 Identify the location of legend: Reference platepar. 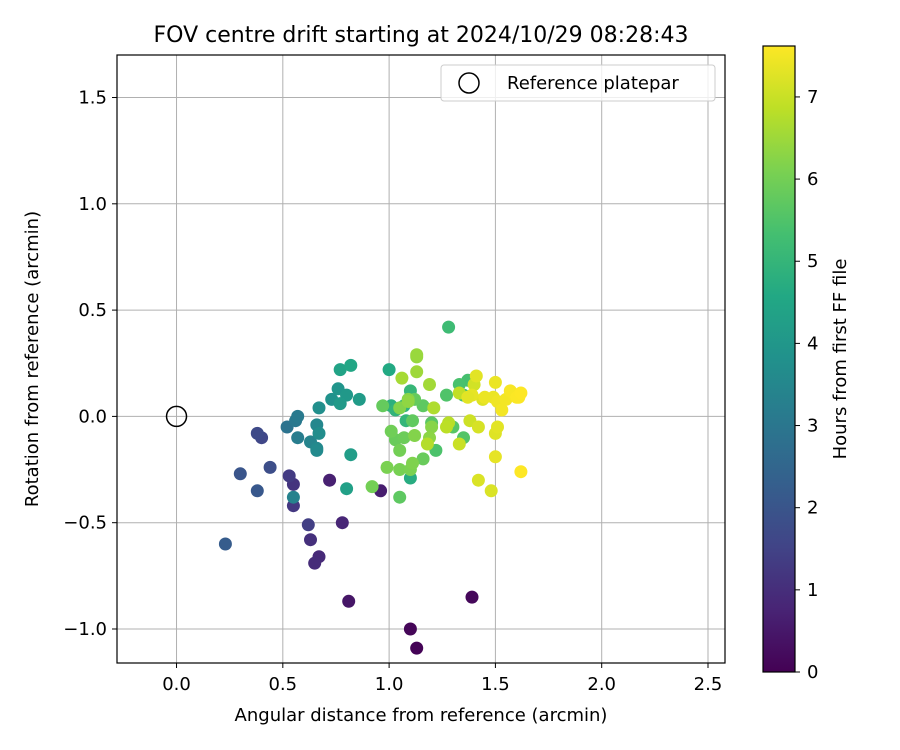
(578, 83).